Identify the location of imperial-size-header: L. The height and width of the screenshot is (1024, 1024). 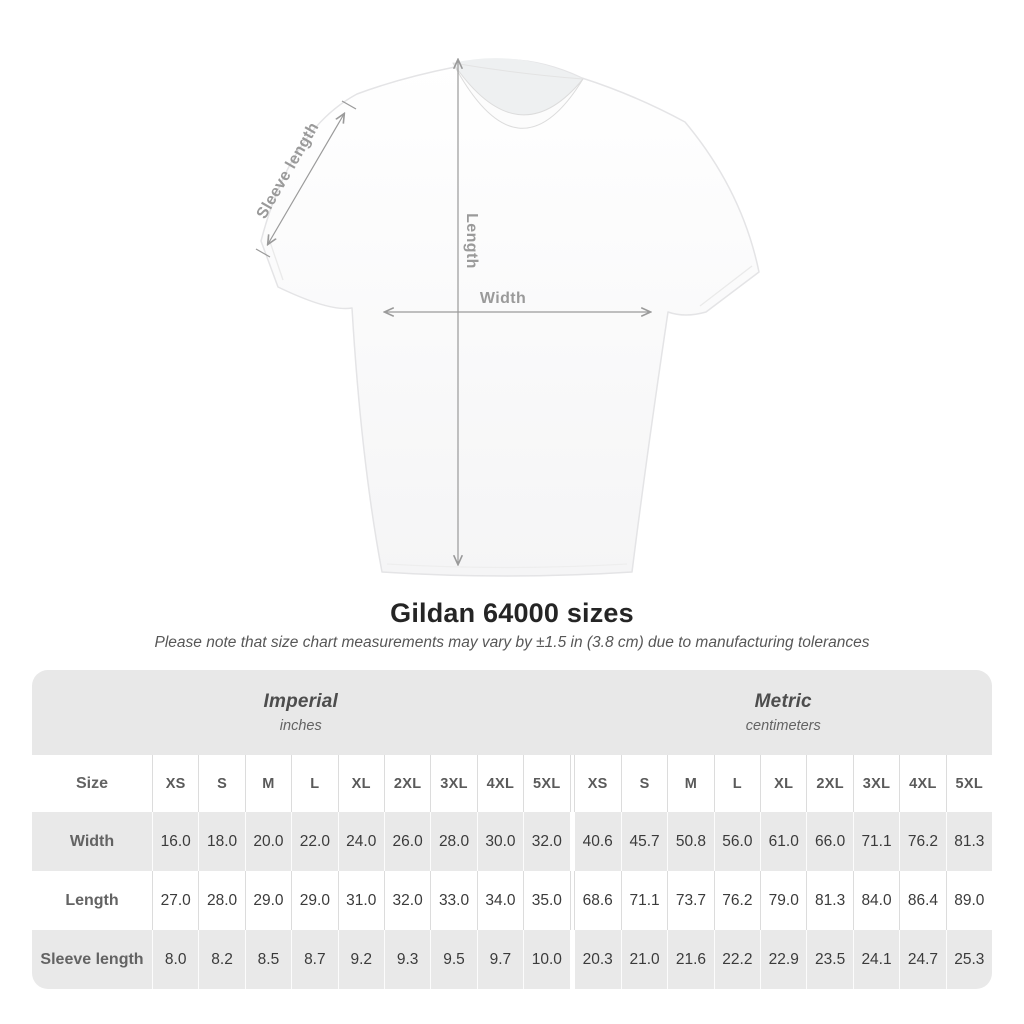
(314, 783).